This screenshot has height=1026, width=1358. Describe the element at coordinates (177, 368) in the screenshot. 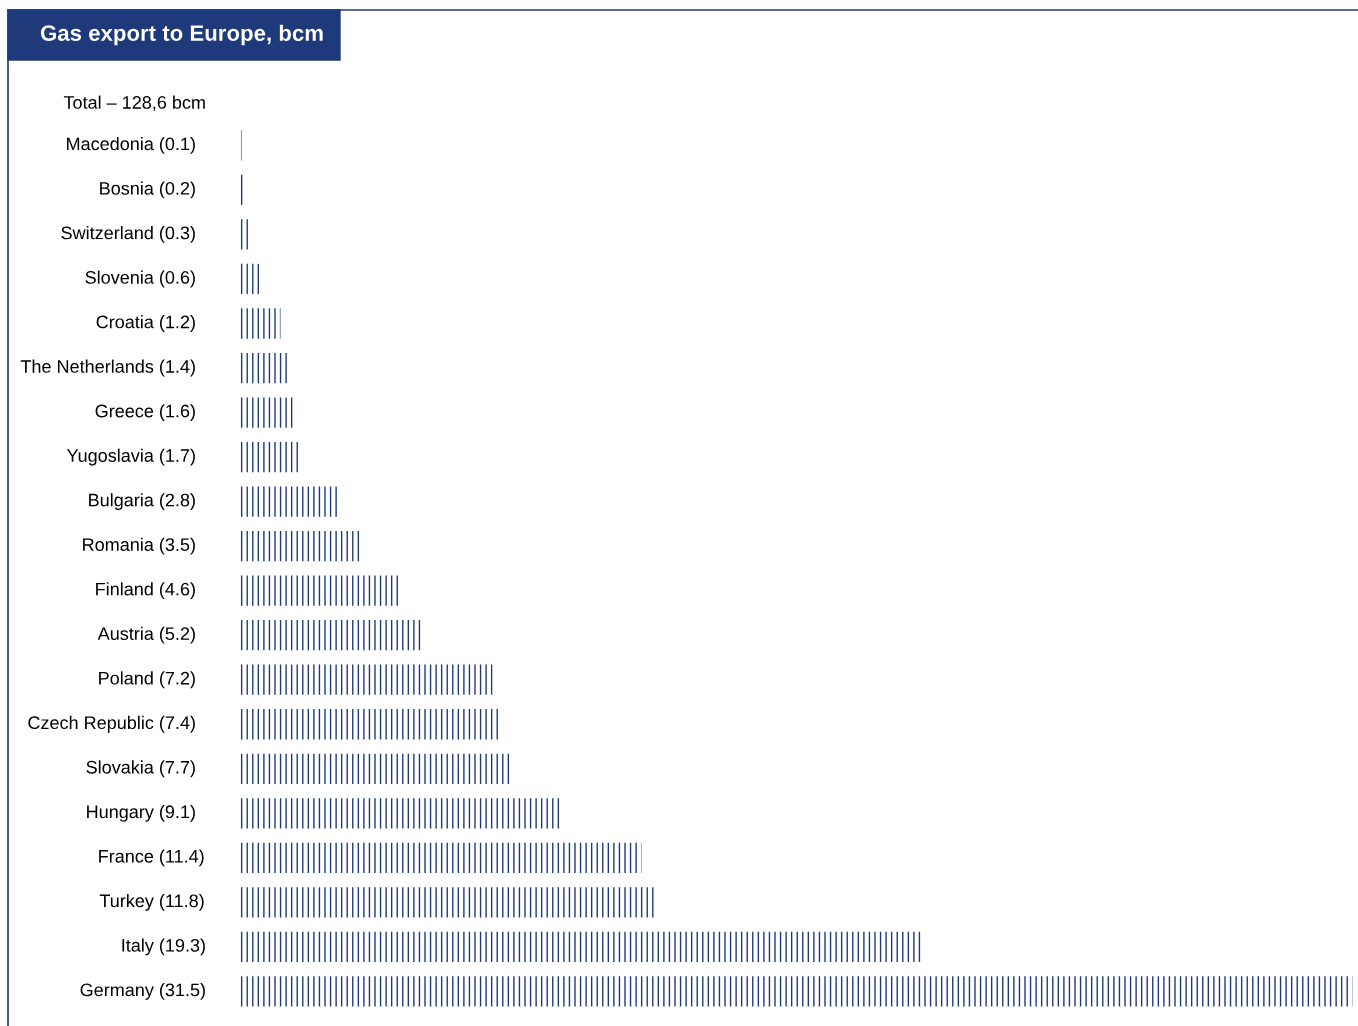

I see `data-label: (1.4)` at that location.